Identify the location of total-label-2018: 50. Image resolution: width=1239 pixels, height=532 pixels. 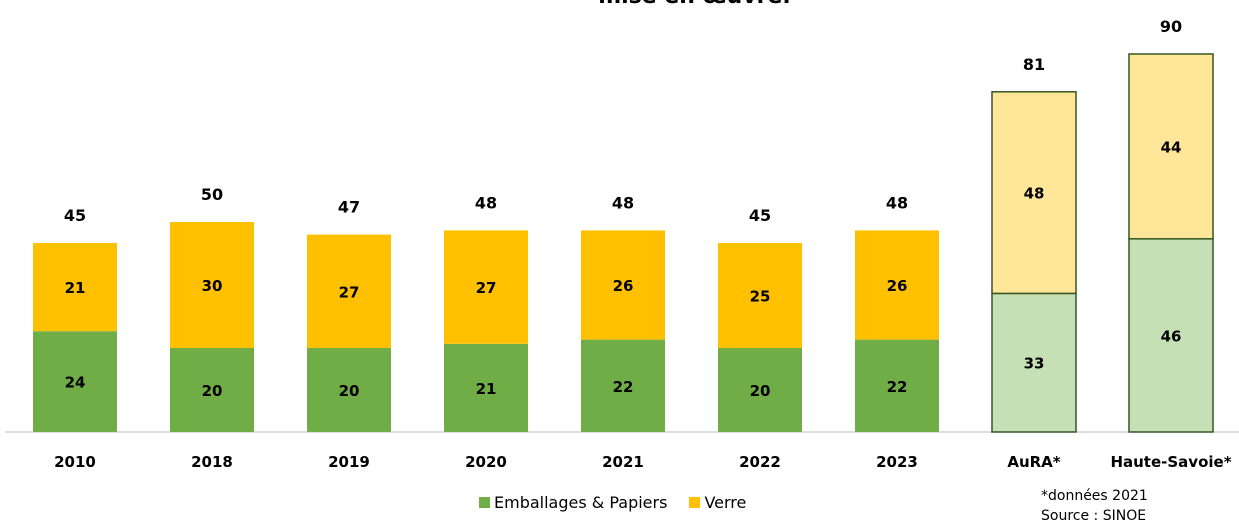
(212, 194).